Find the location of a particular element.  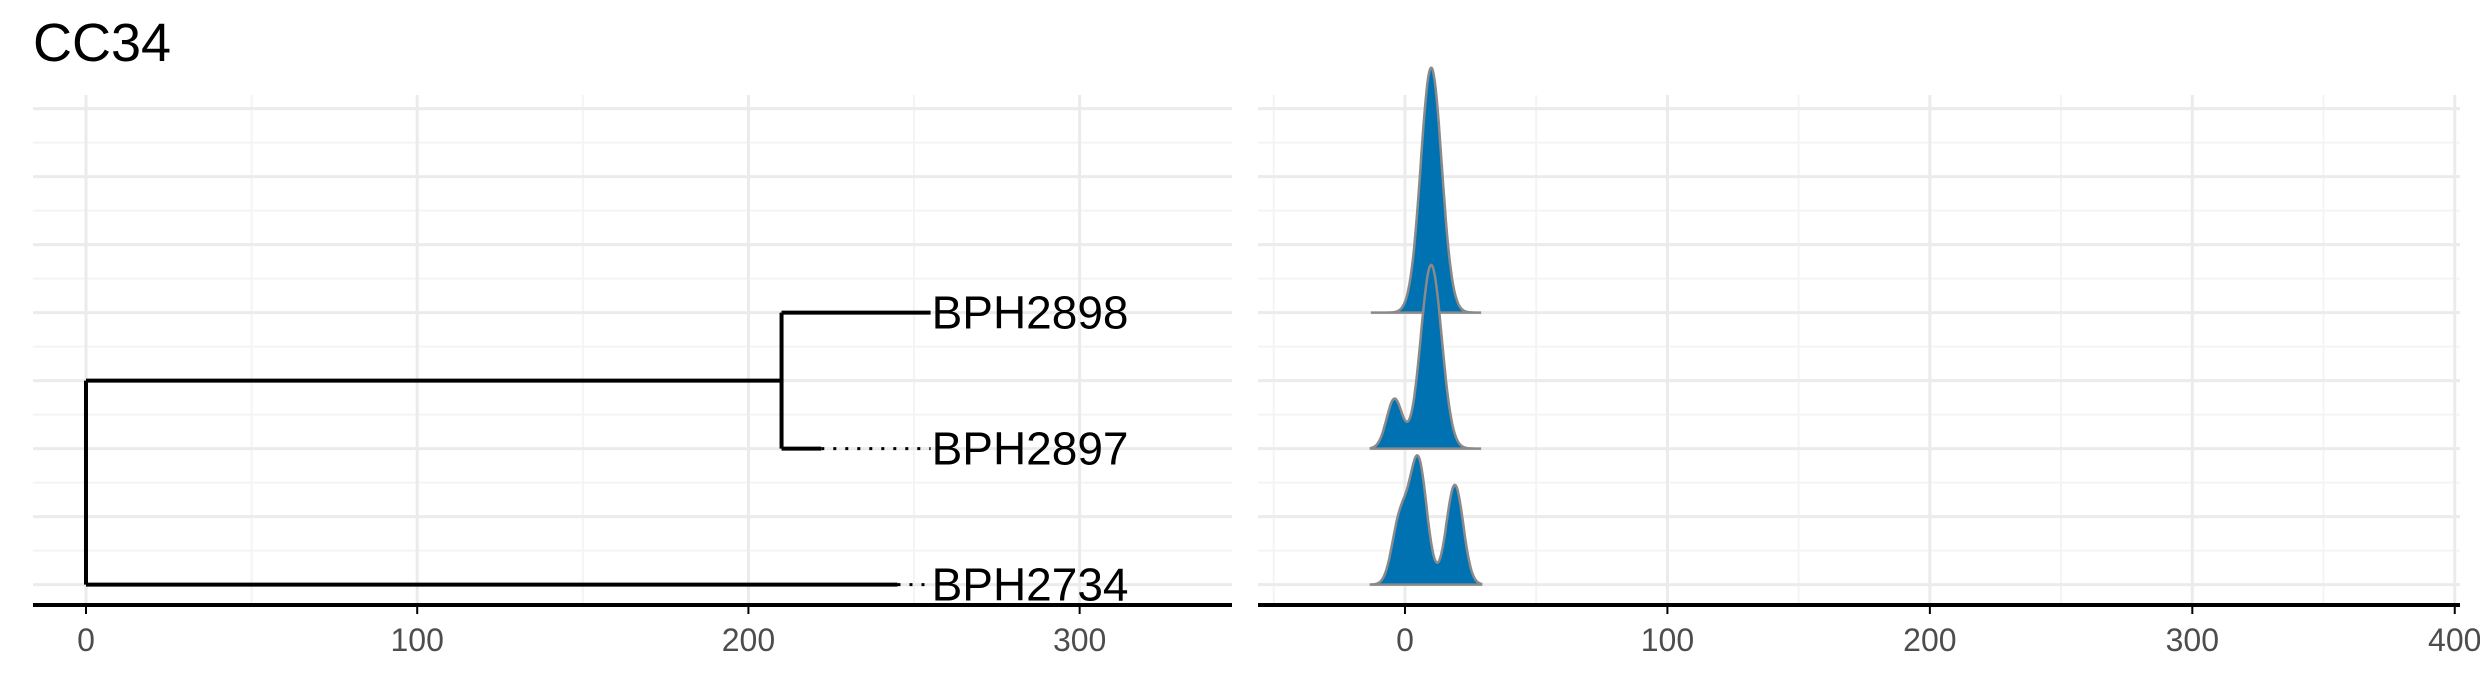

x-tick-label: 400 is located at coordinates (2454, 640).